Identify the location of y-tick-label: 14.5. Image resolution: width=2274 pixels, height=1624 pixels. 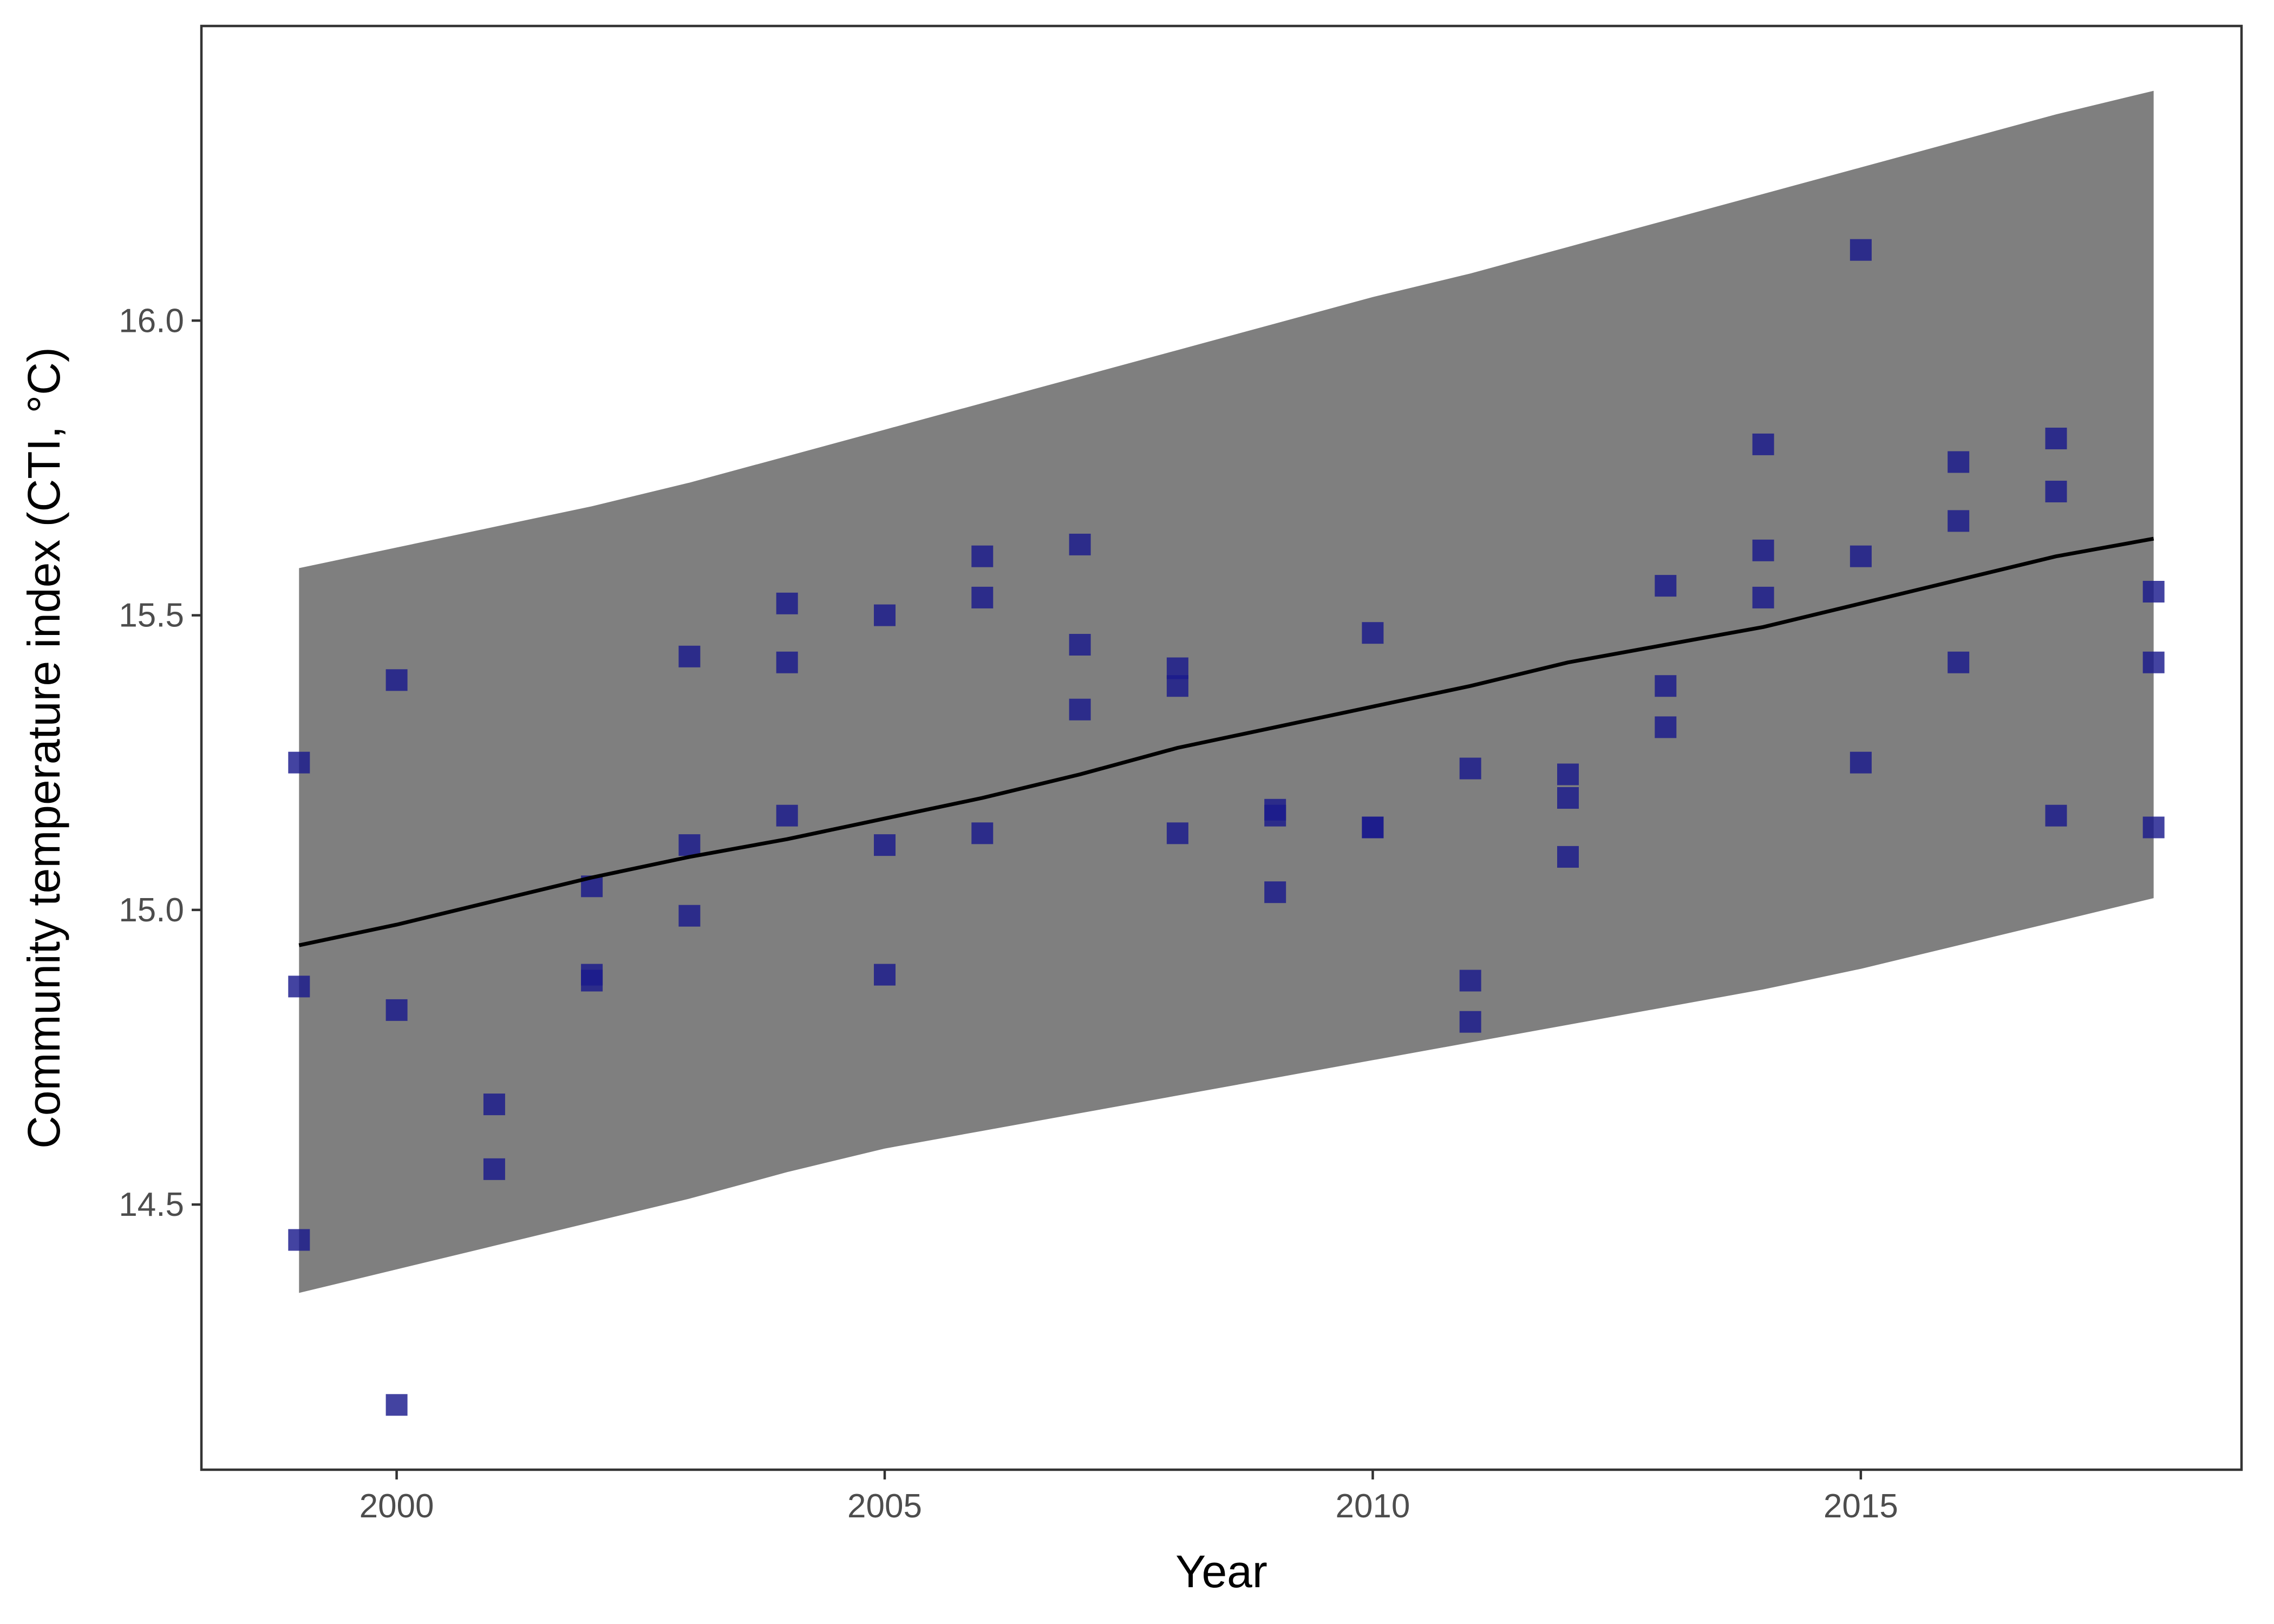
(151, 1204).